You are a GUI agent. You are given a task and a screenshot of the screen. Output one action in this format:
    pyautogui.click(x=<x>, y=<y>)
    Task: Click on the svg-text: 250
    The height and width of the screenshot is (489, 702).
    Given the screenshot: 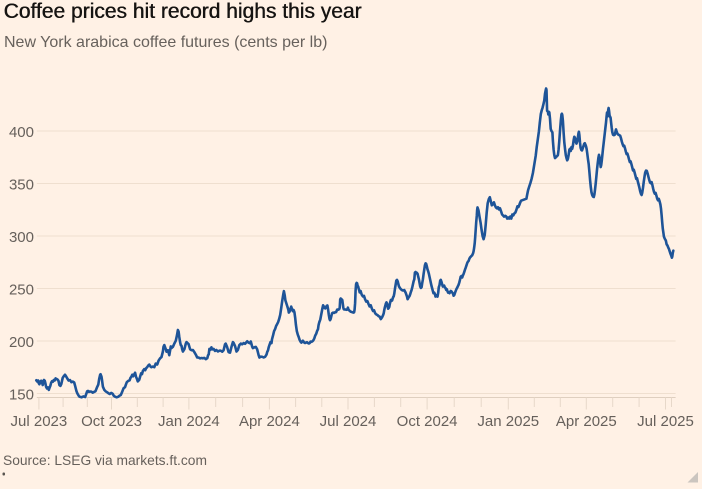 What is the action you would take?
    pyautogui.click(x=21, y=290)
    